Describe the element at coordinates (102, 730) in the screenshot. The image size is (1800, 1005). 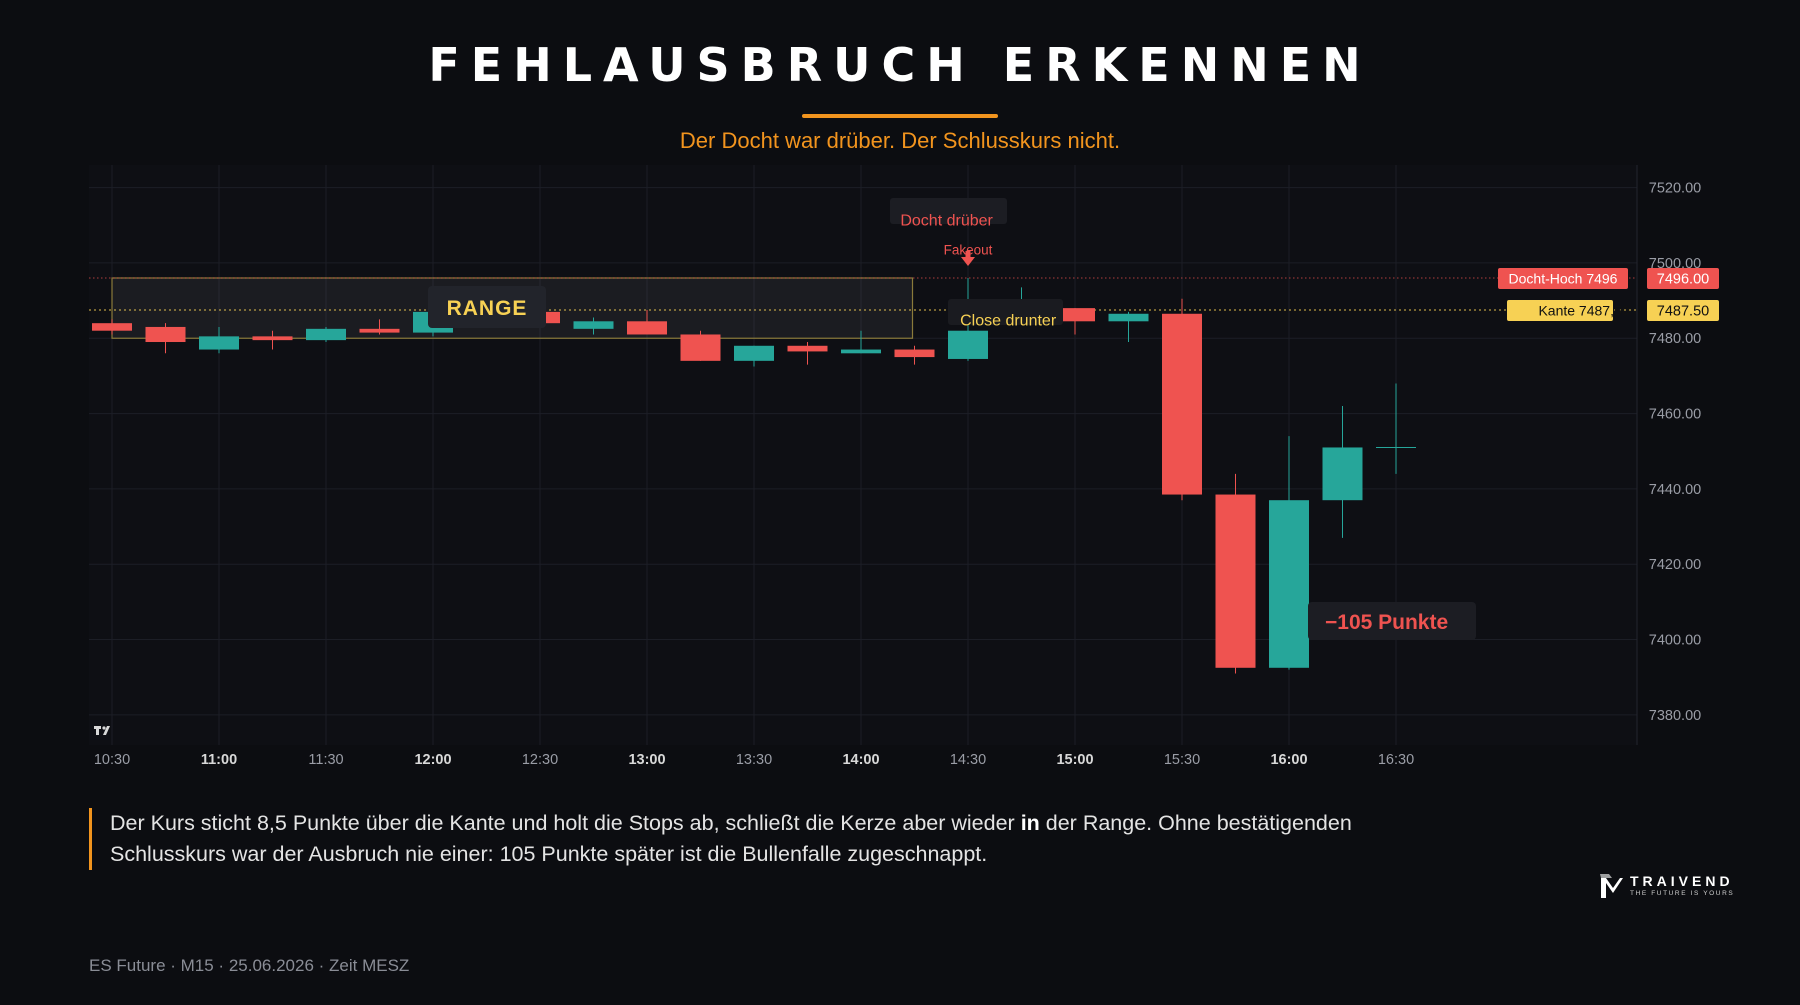
I see `tradingview-logo-icon` at that location.